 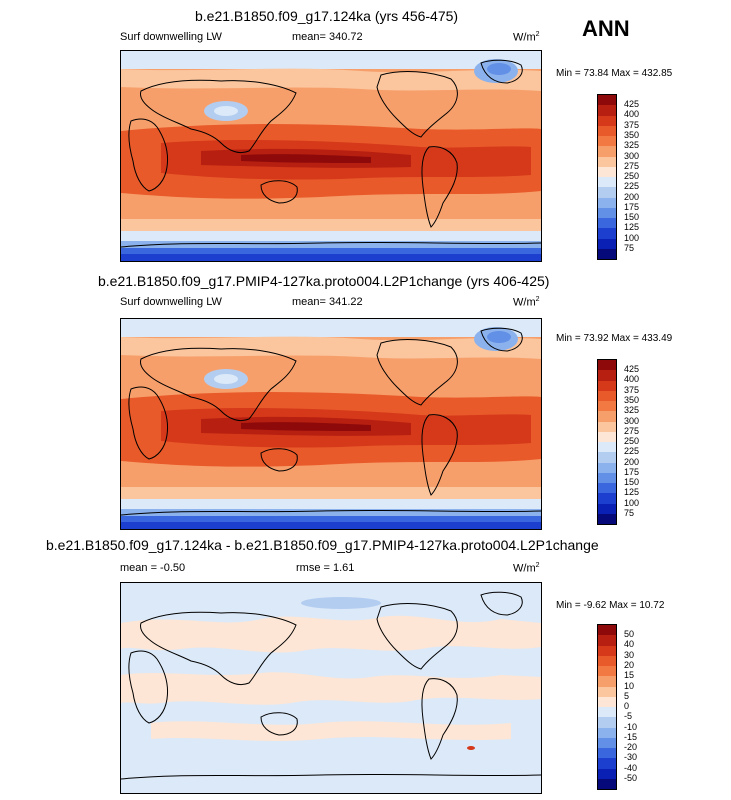 I want to click on panel3-rmse: rmse = 1.61, so click(x=325, y=568).